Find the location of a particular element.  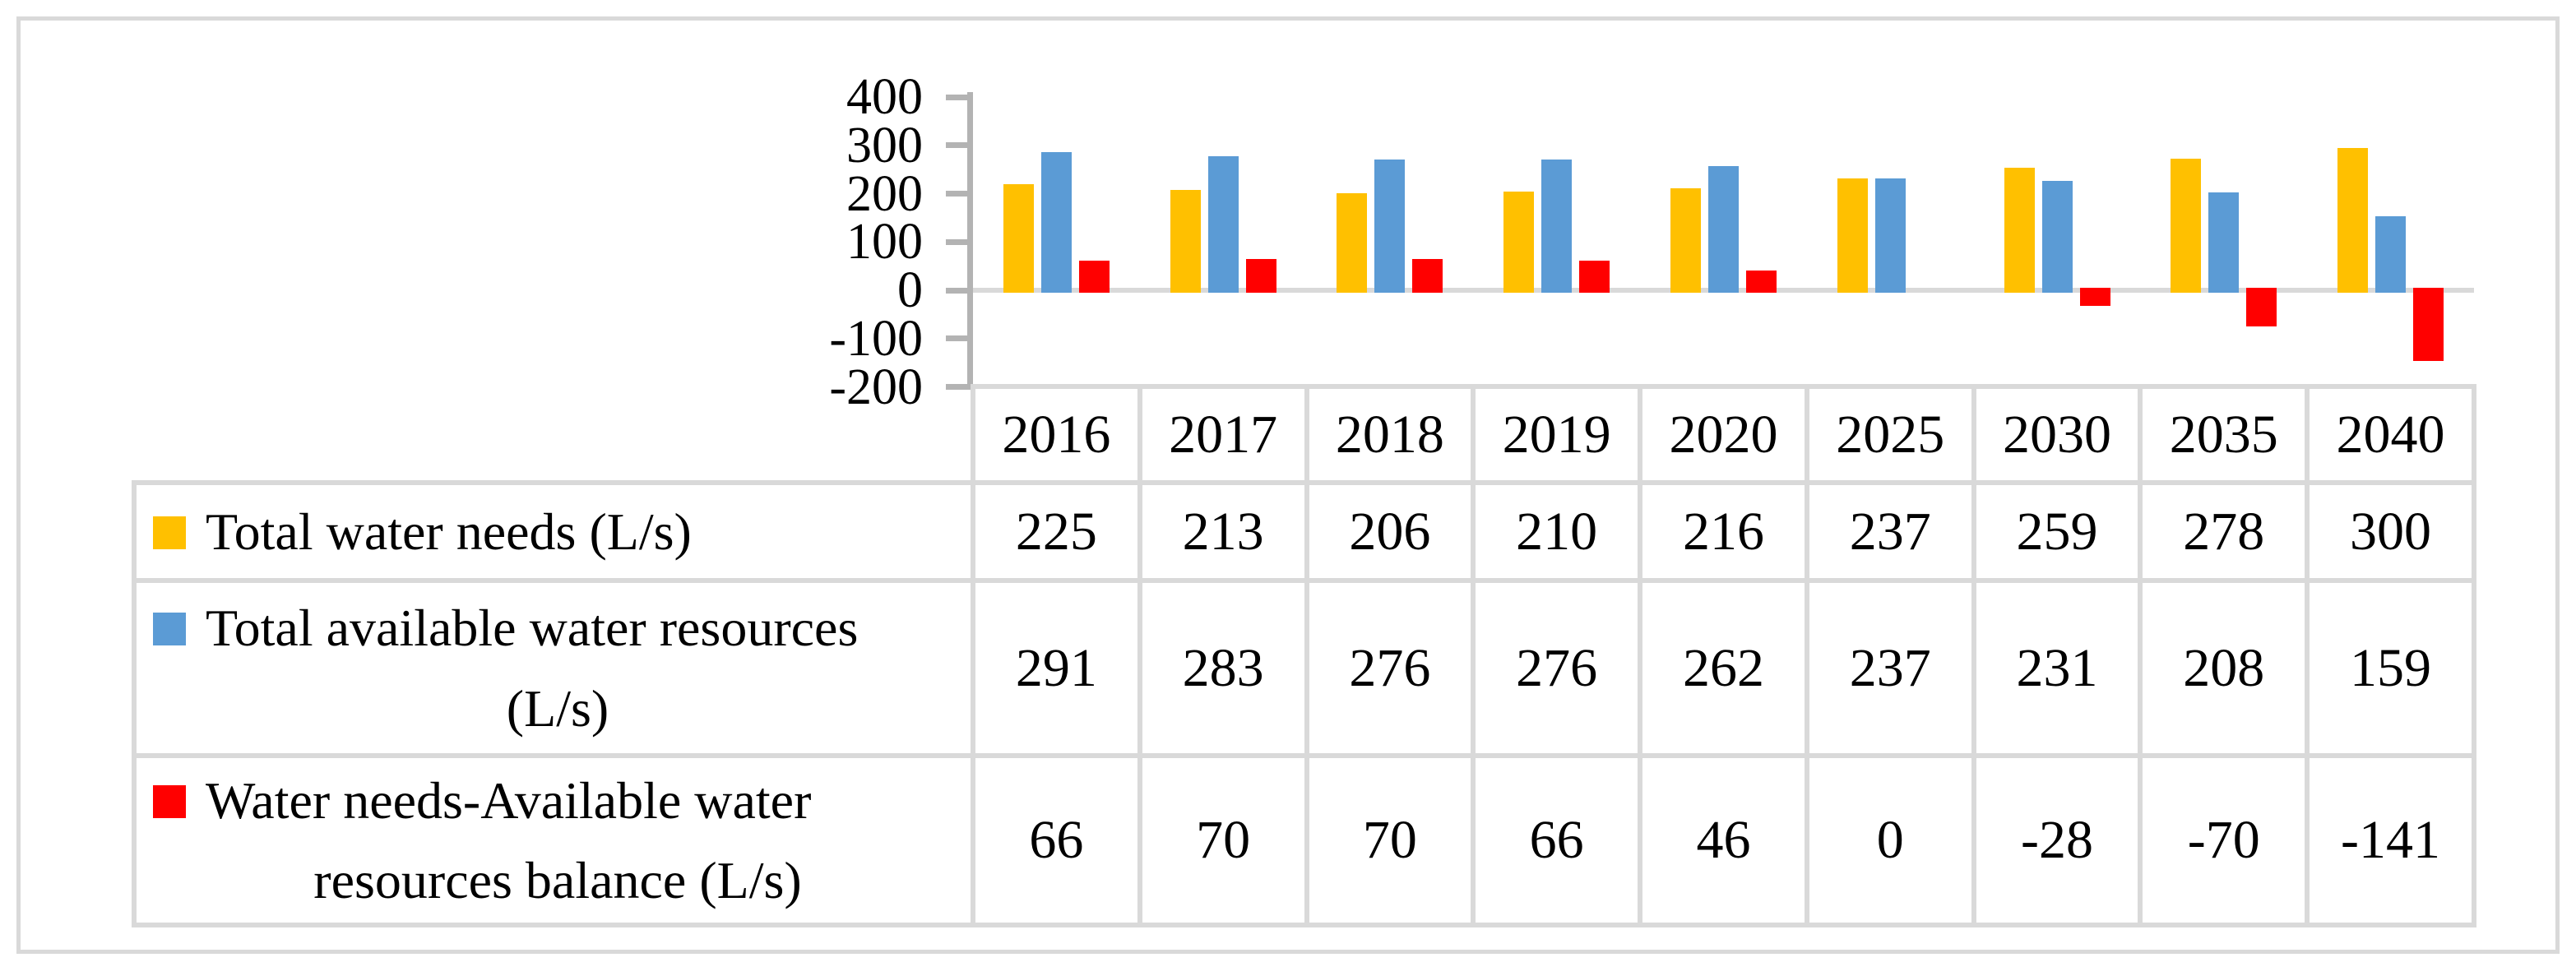

series-label-text: (L/s) is located at coordinates (557, 708).